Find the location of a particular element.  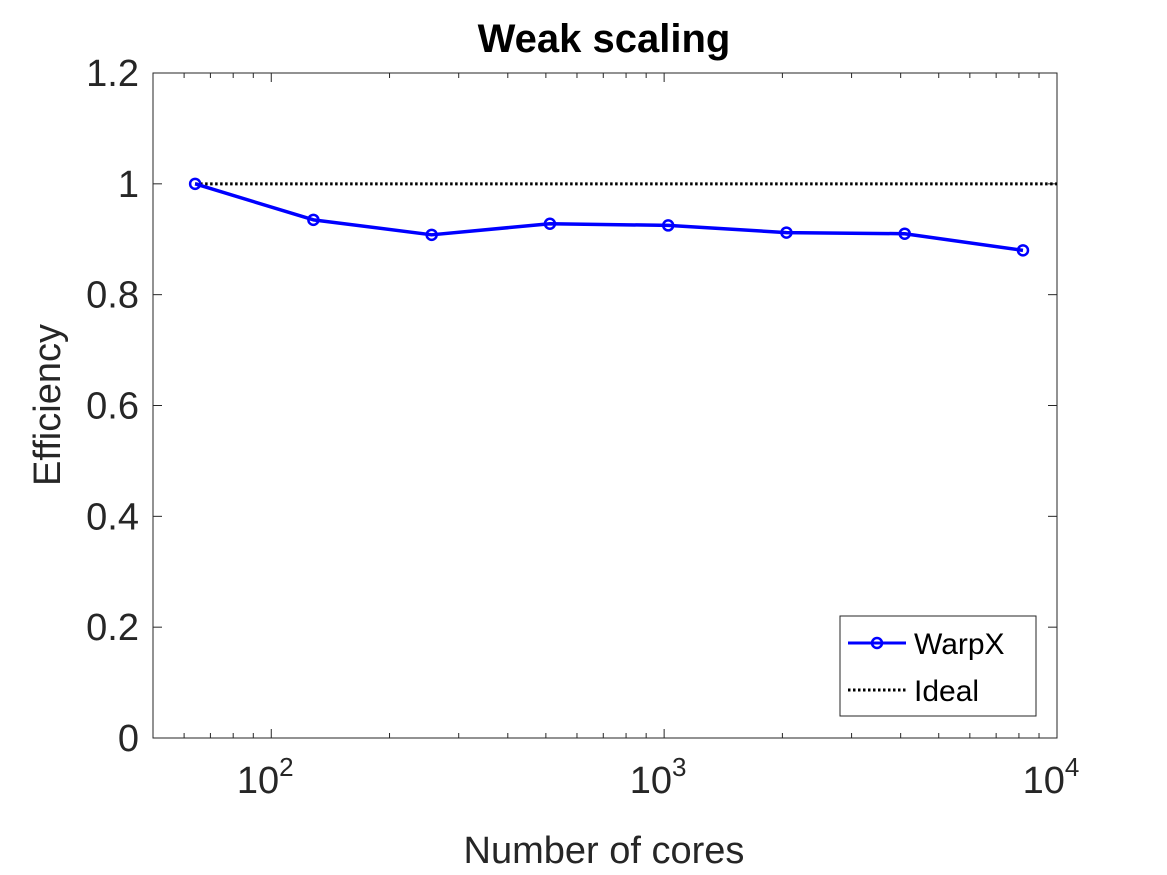

x-tick-label: 10² is located at coordinates (265, 777).